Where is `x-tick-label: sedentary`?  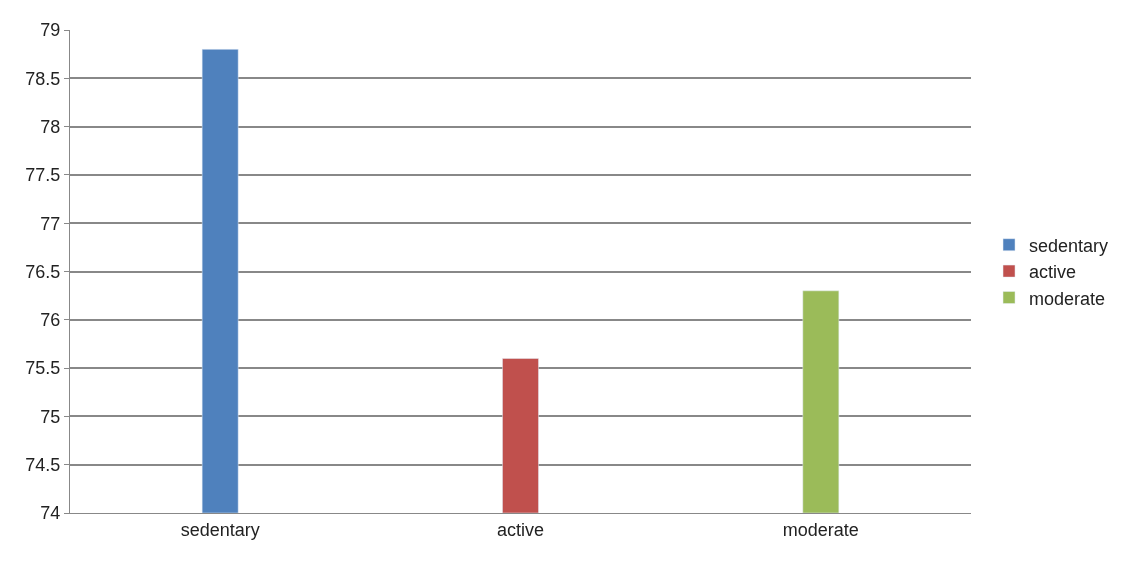 x-tick-label: sedentary is located at coordinates (220, 529).